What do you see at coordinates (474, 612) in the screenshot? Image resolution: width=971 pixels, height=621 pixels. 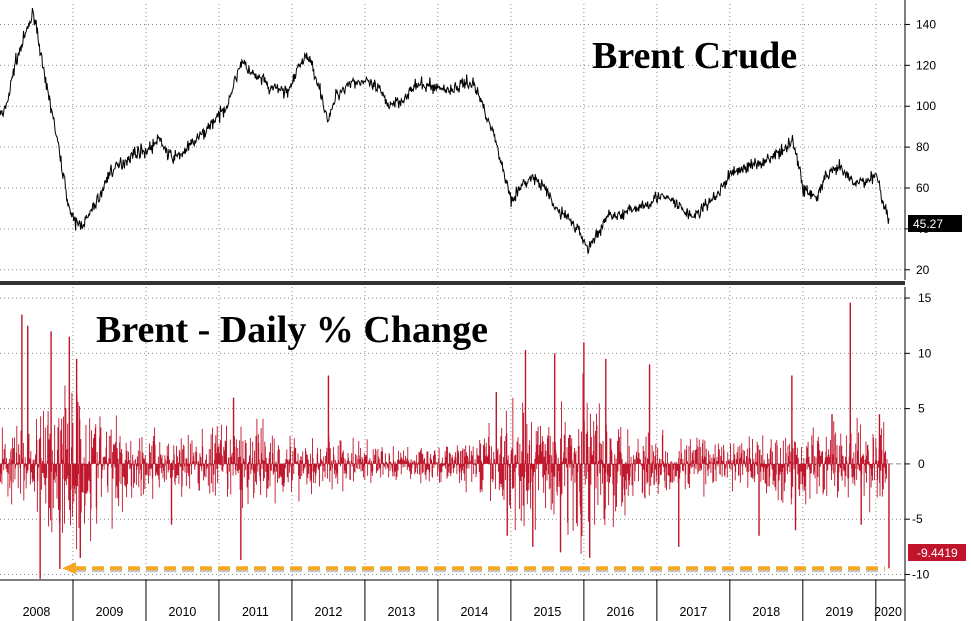 I see `x-tick-label: 2014` at bounding box center [474, 612].